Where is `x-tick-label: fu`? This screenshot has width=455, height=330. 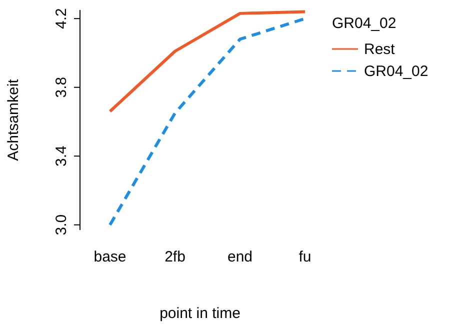
x-tick-label: fu is located at coordinates (305, 257).